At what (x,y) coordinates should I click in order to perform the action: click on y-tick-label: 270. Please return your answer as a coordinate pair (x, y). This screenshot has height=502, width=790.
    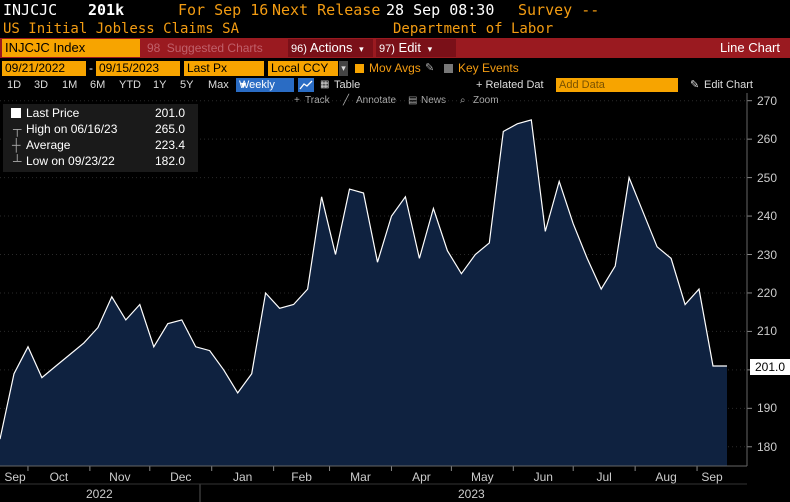
    Looking at the image, I should click on (767, 100).